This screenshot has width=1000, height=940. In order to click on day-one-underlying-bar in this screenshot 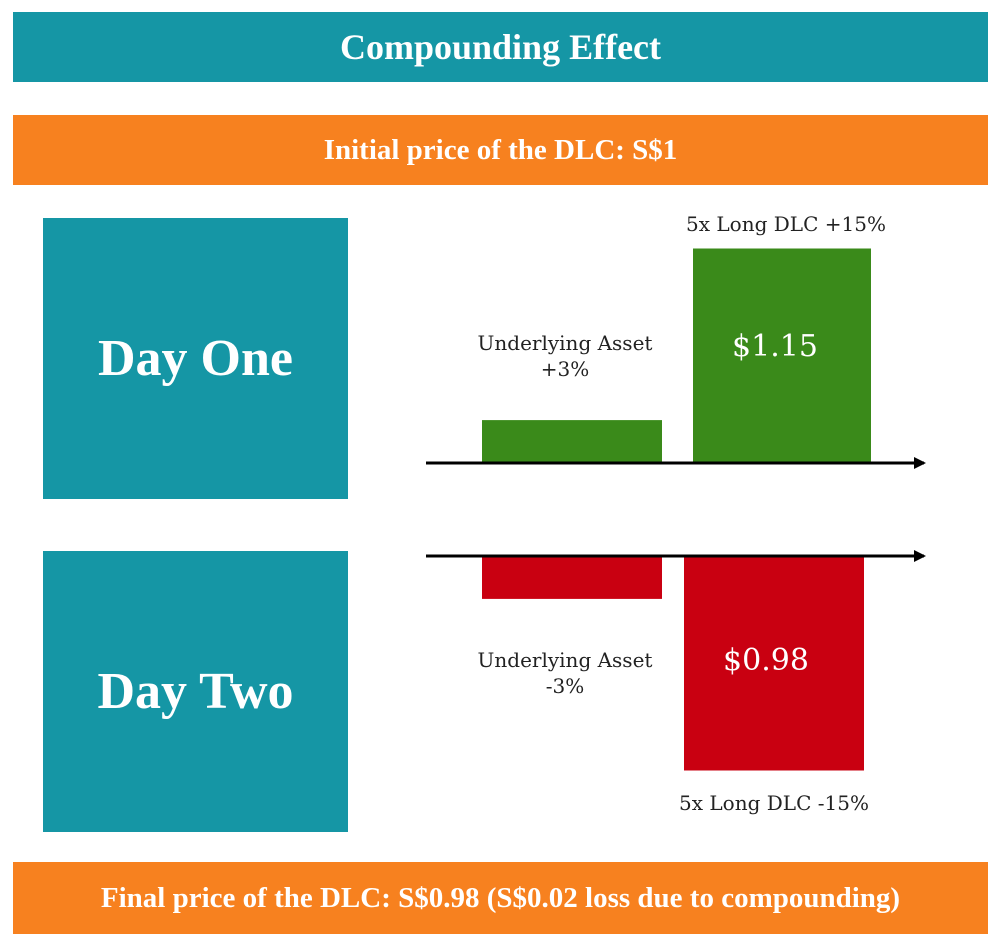, I will do `click(572, 441)`.